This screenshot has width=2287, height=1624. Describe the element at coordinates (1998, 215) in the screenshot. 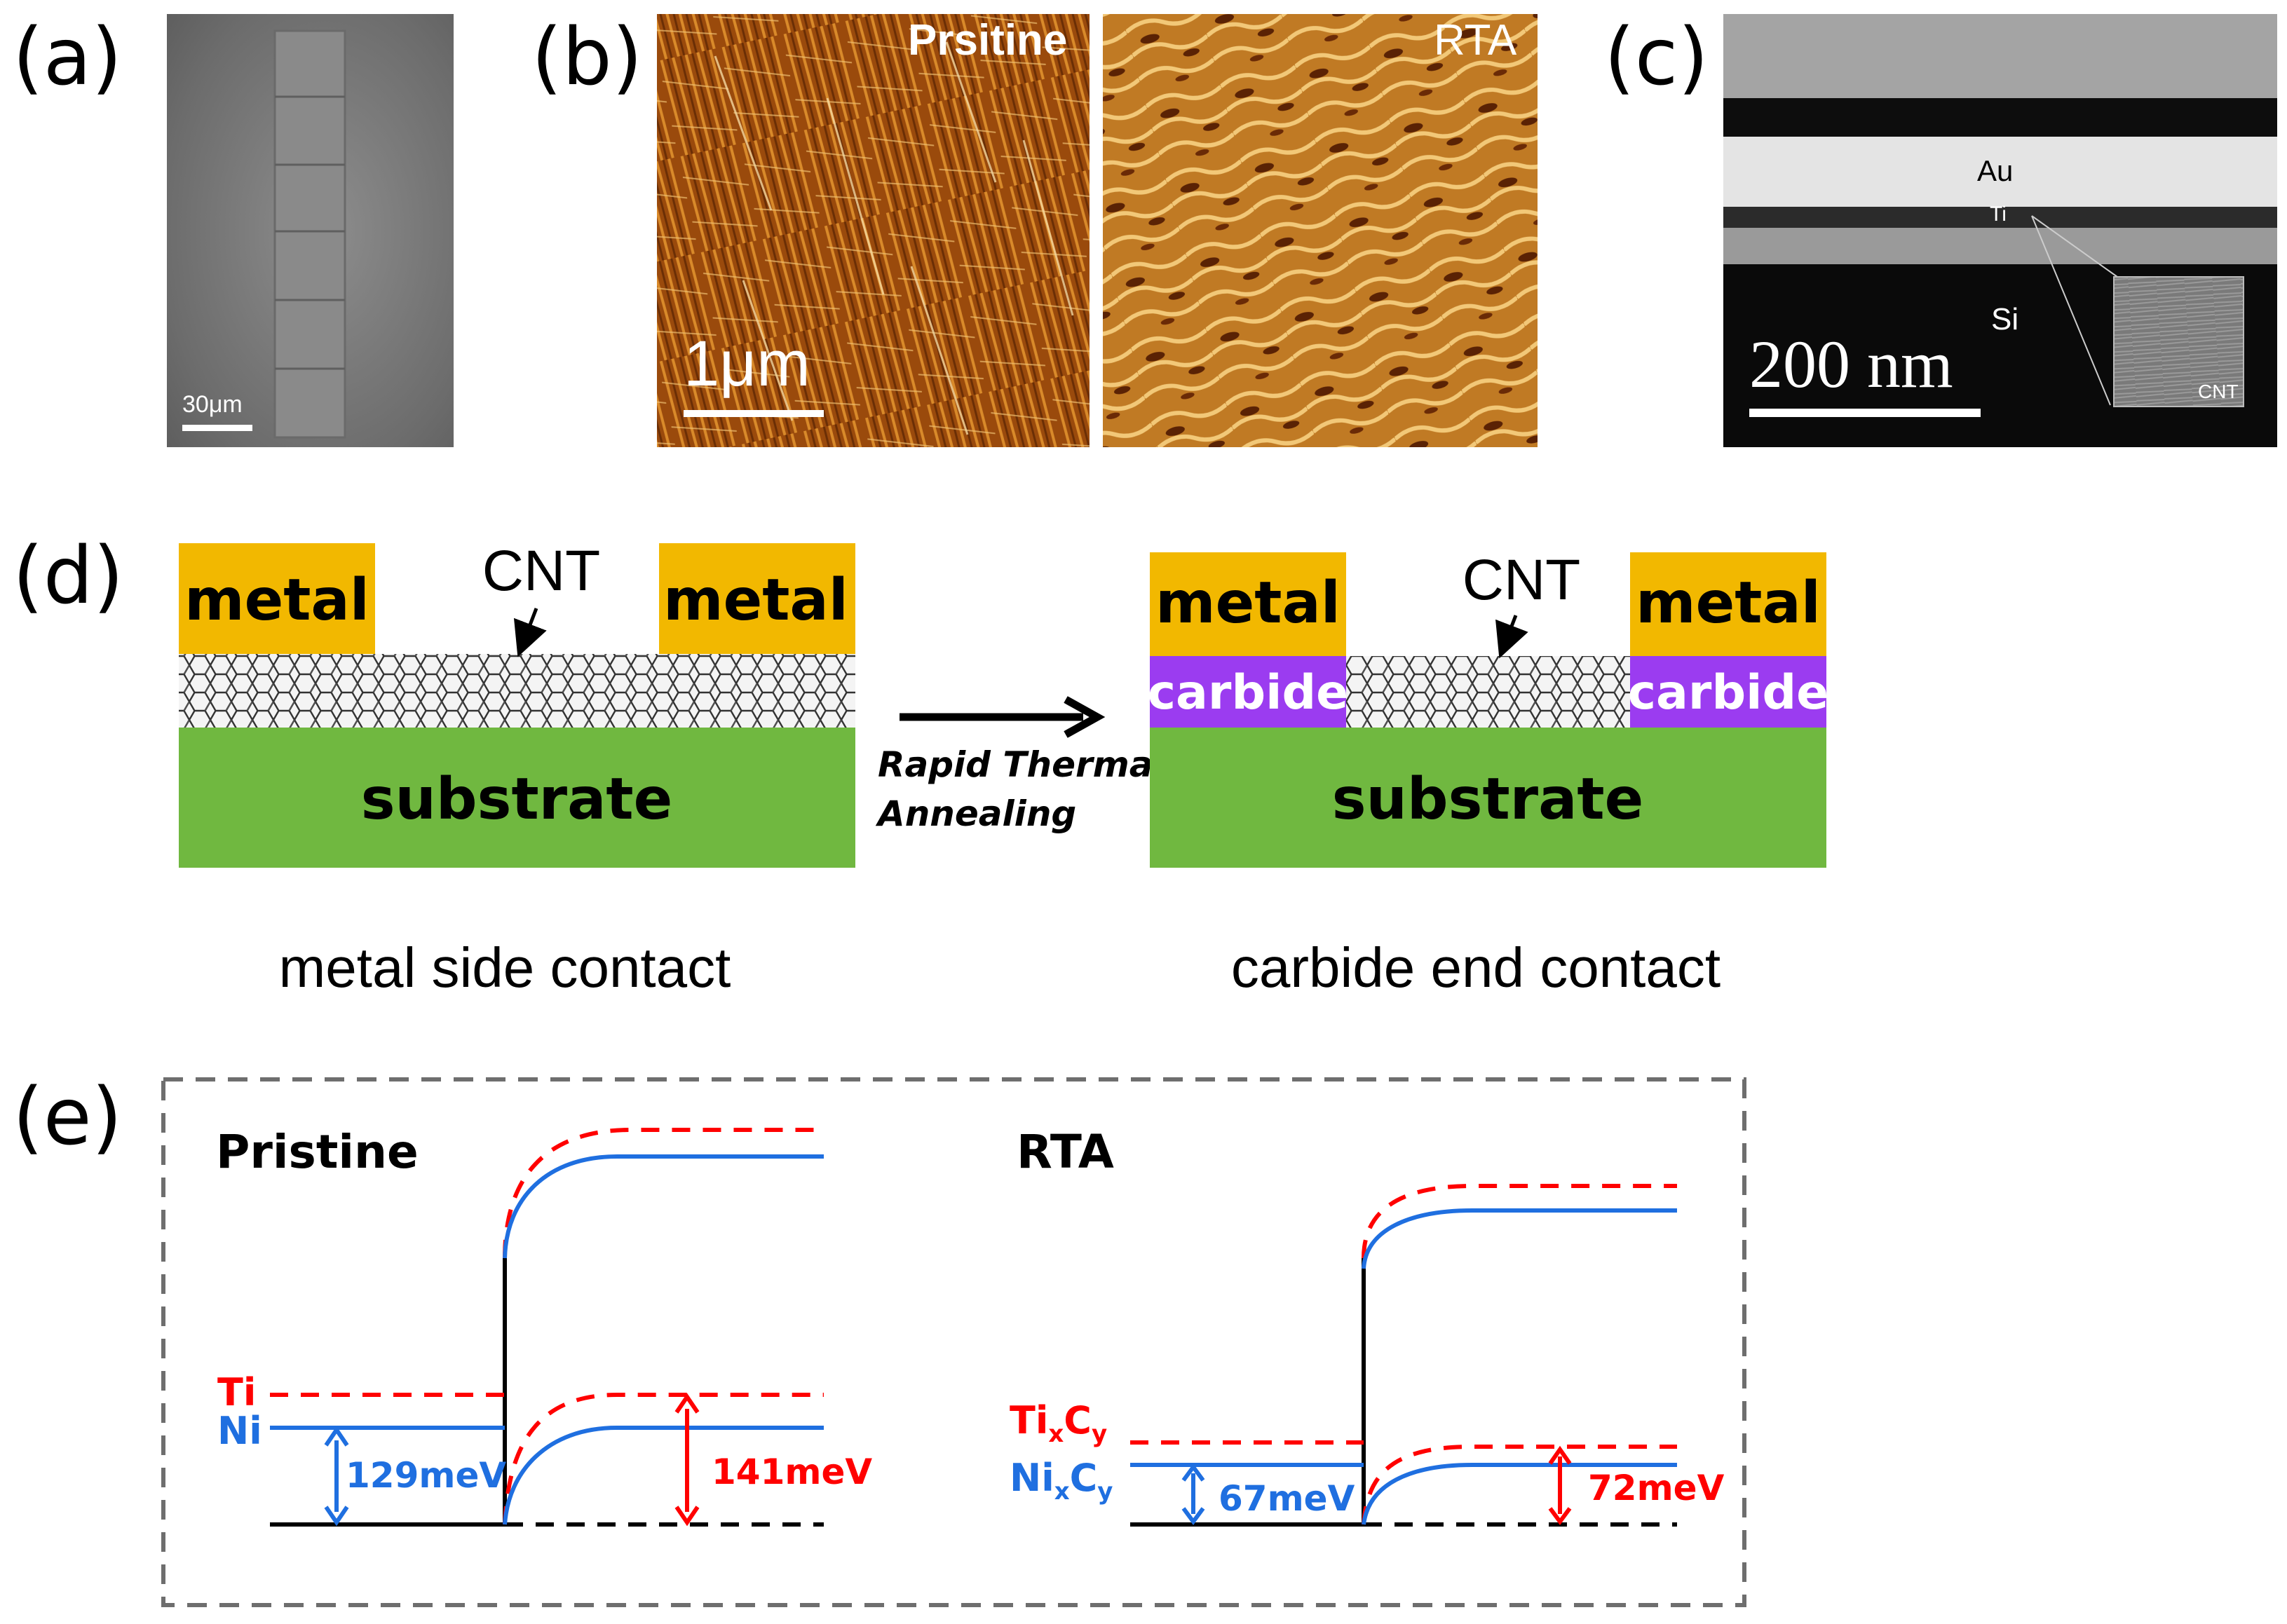

I see `panel-c-ti-label: Ti` at that location.